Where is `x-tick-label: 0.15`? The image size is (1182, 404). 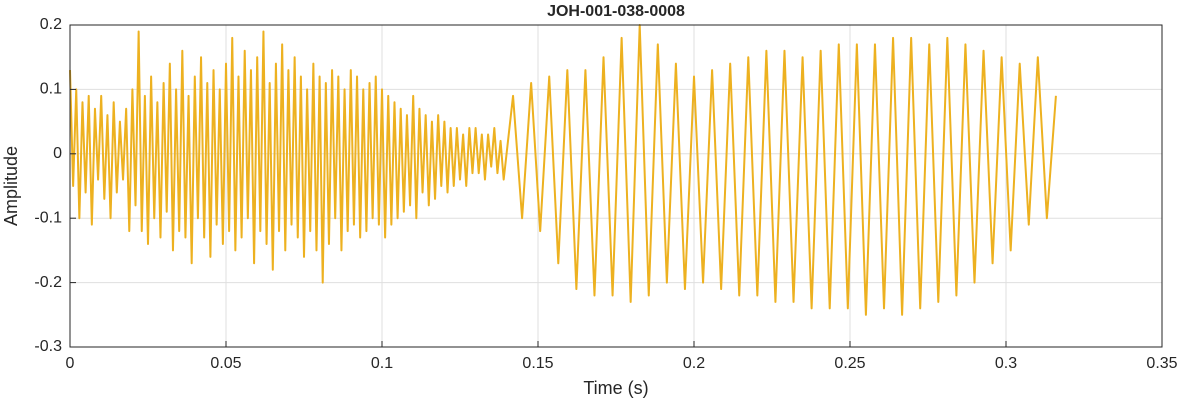
x-tick-label: 0.15 is located at coordinates (537, 363).